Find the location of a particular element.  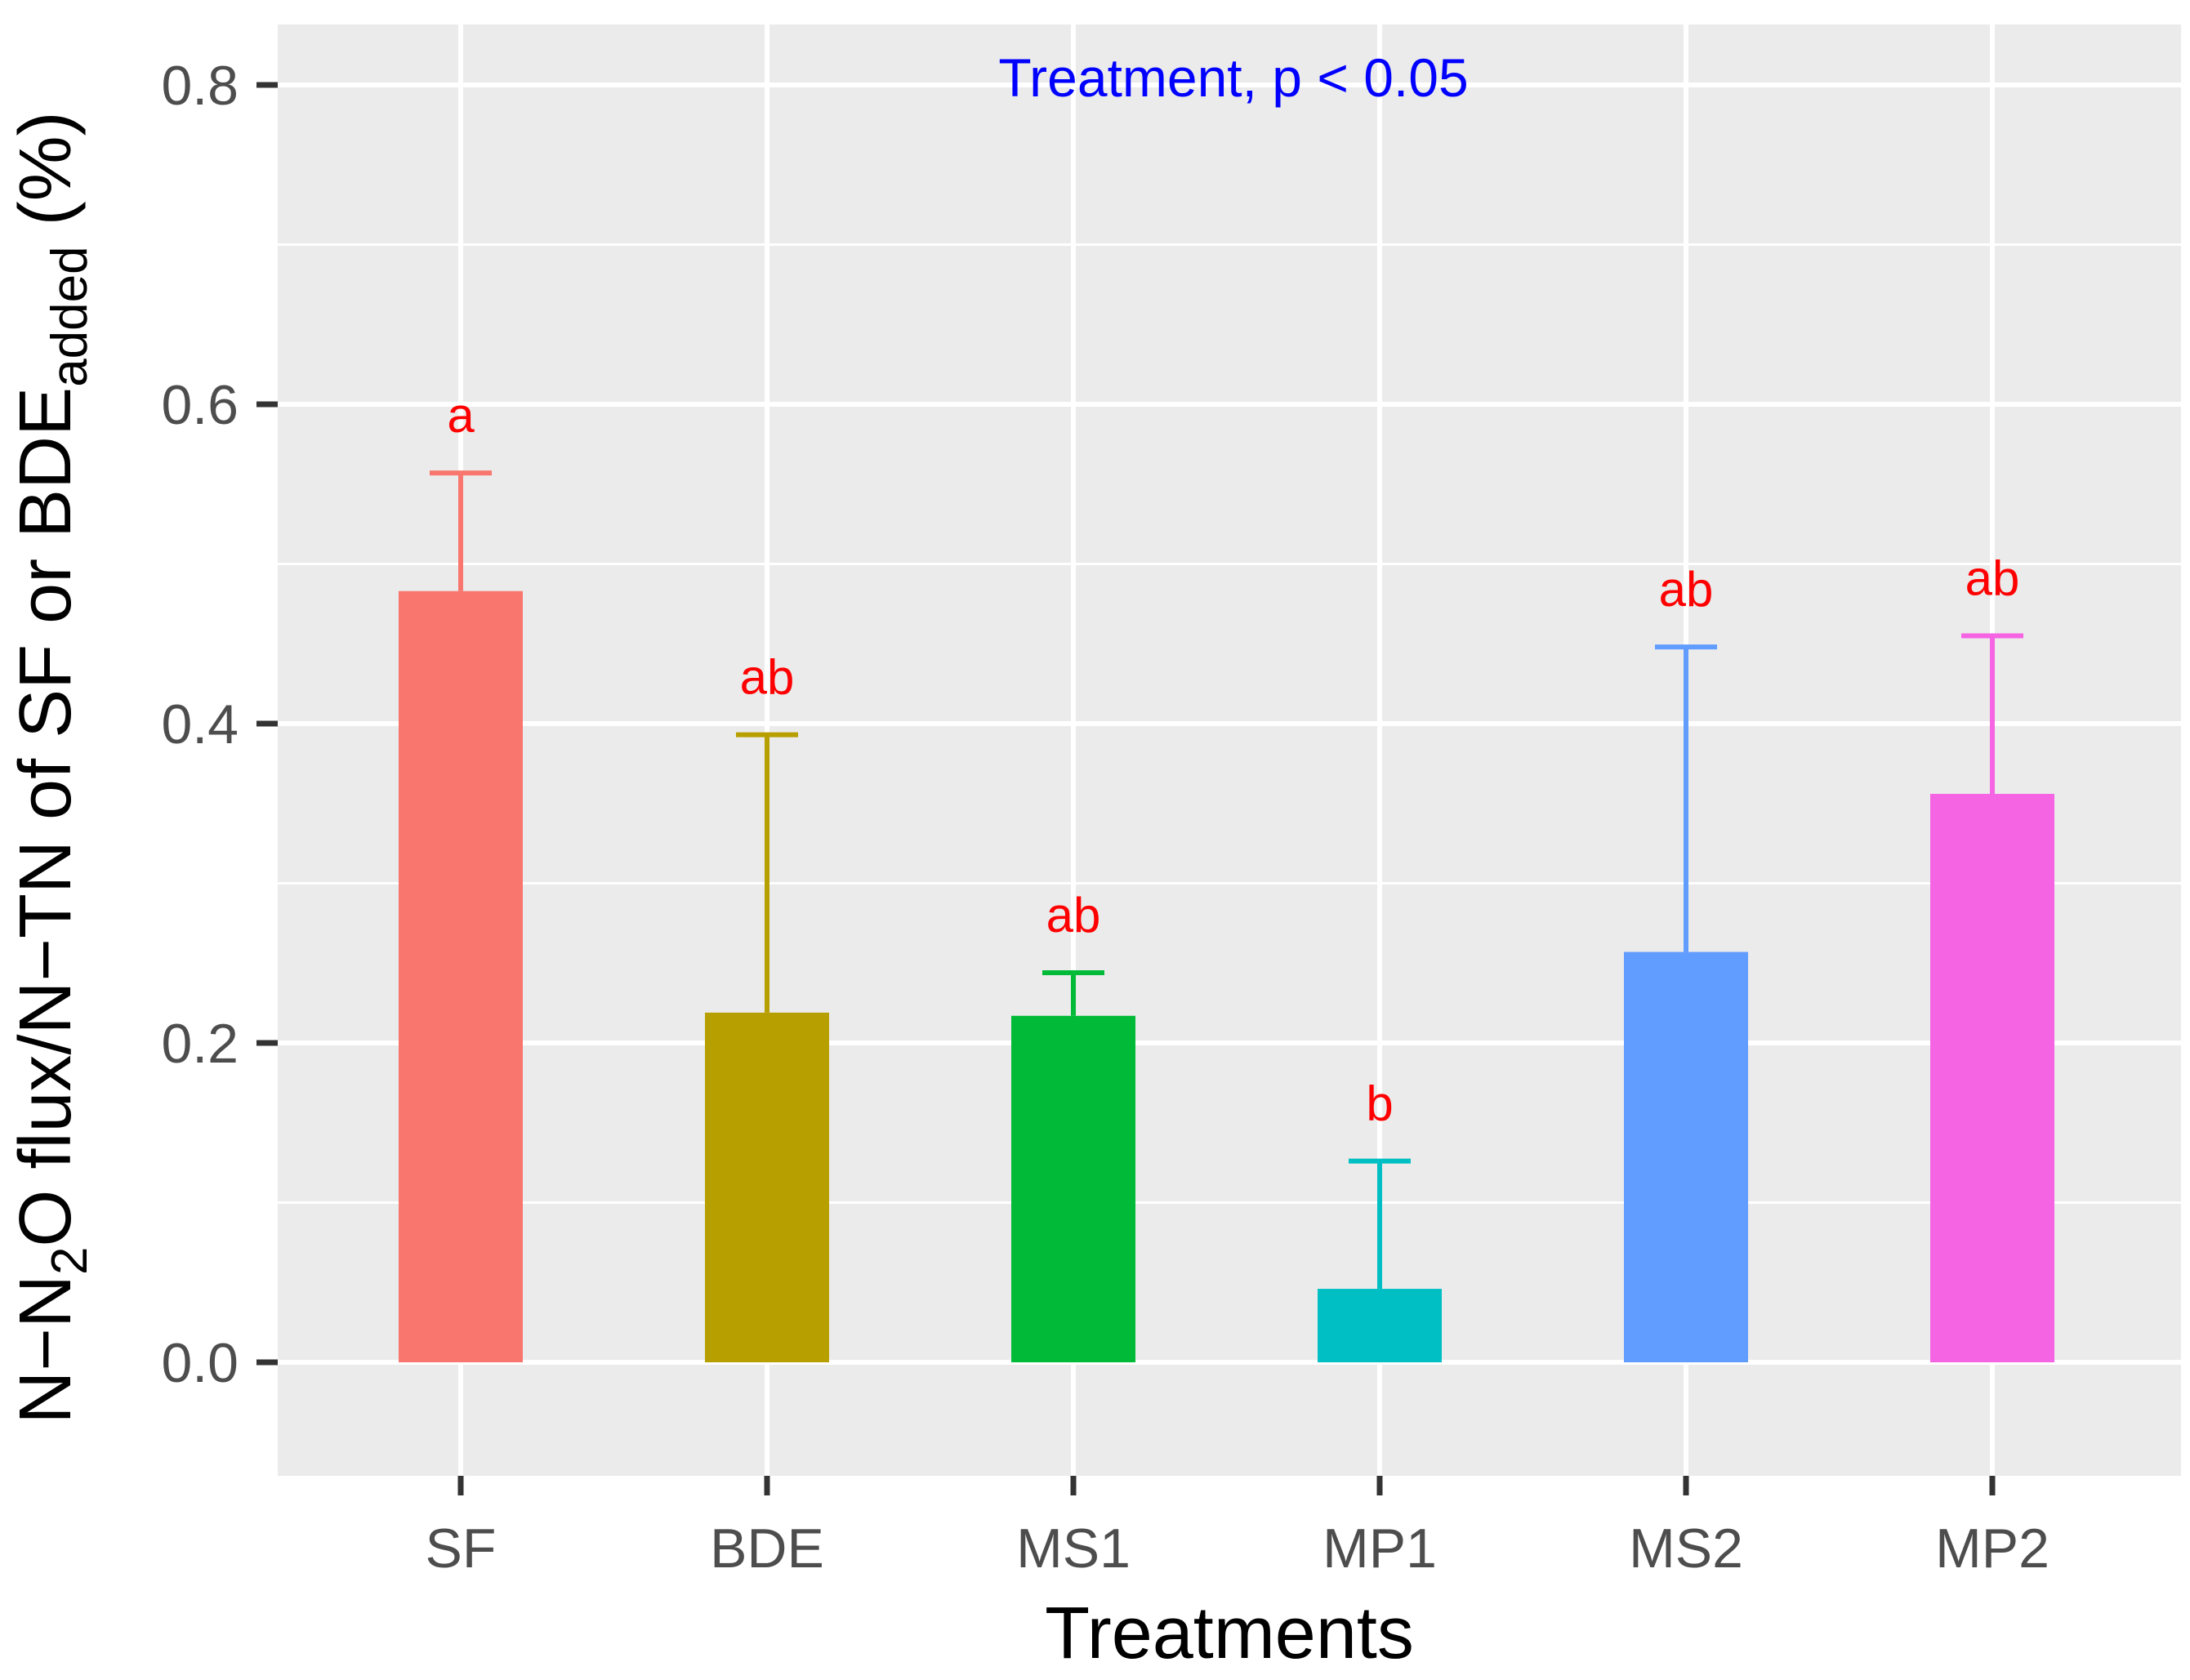

y-tick-label: 0.4 is located at coordinates (200, 724).